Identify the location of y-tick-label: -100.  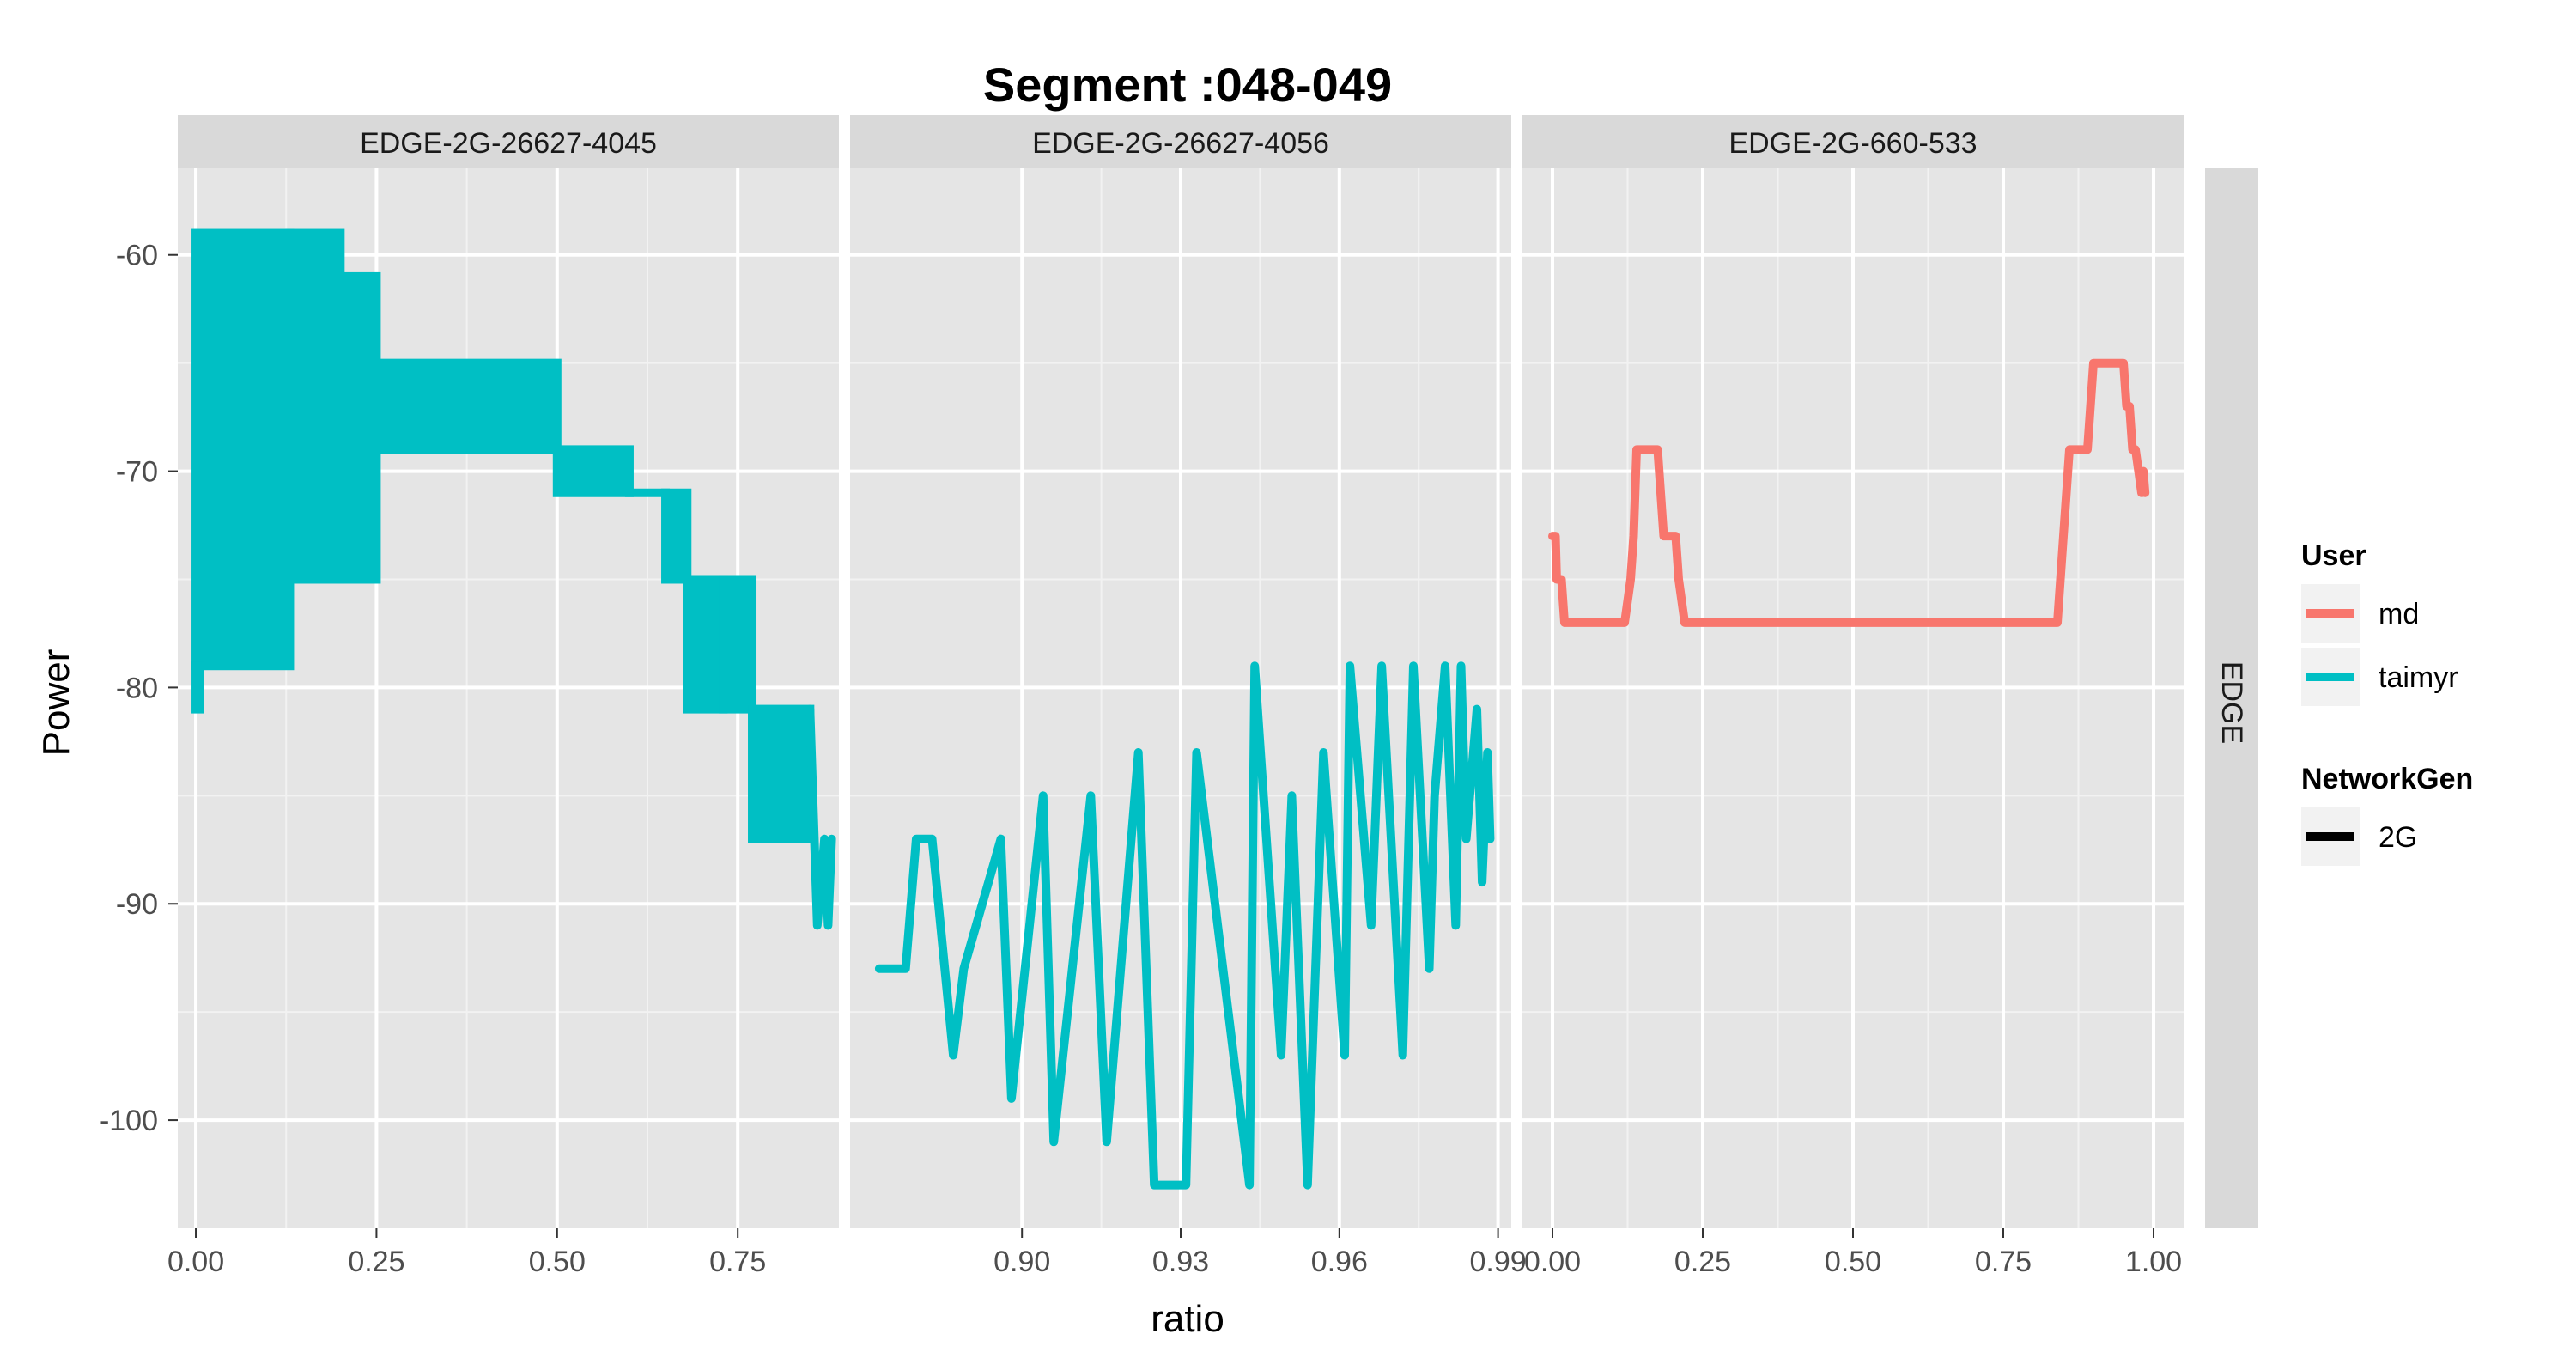
(129, 1121).